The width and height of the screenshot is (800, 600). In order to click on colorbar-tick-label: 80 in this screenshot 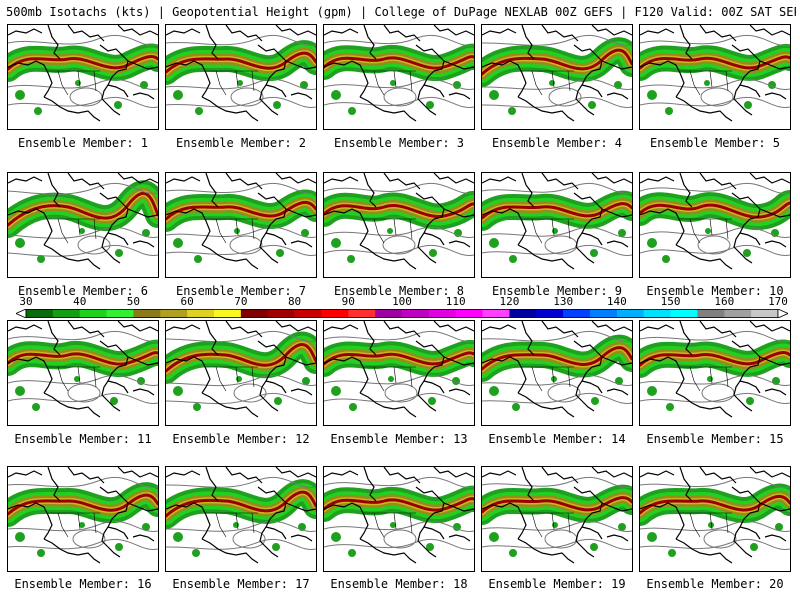, I will do `click(294, 301)`.